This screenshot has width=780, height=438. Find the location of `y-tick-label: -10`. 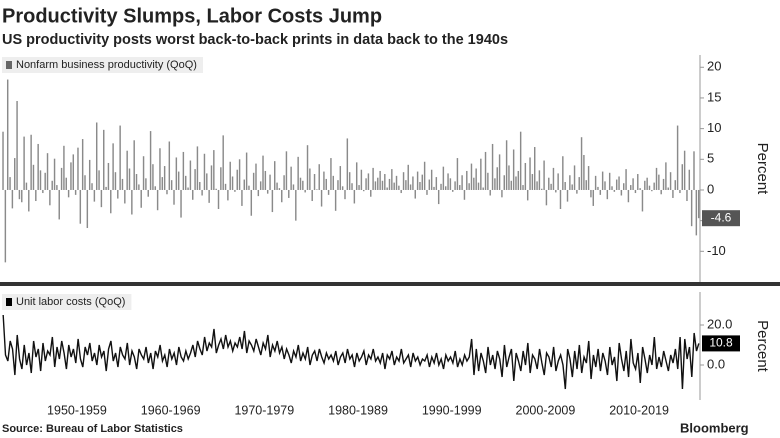

y-tick-label: -10 is located at coordinates (716, 250).